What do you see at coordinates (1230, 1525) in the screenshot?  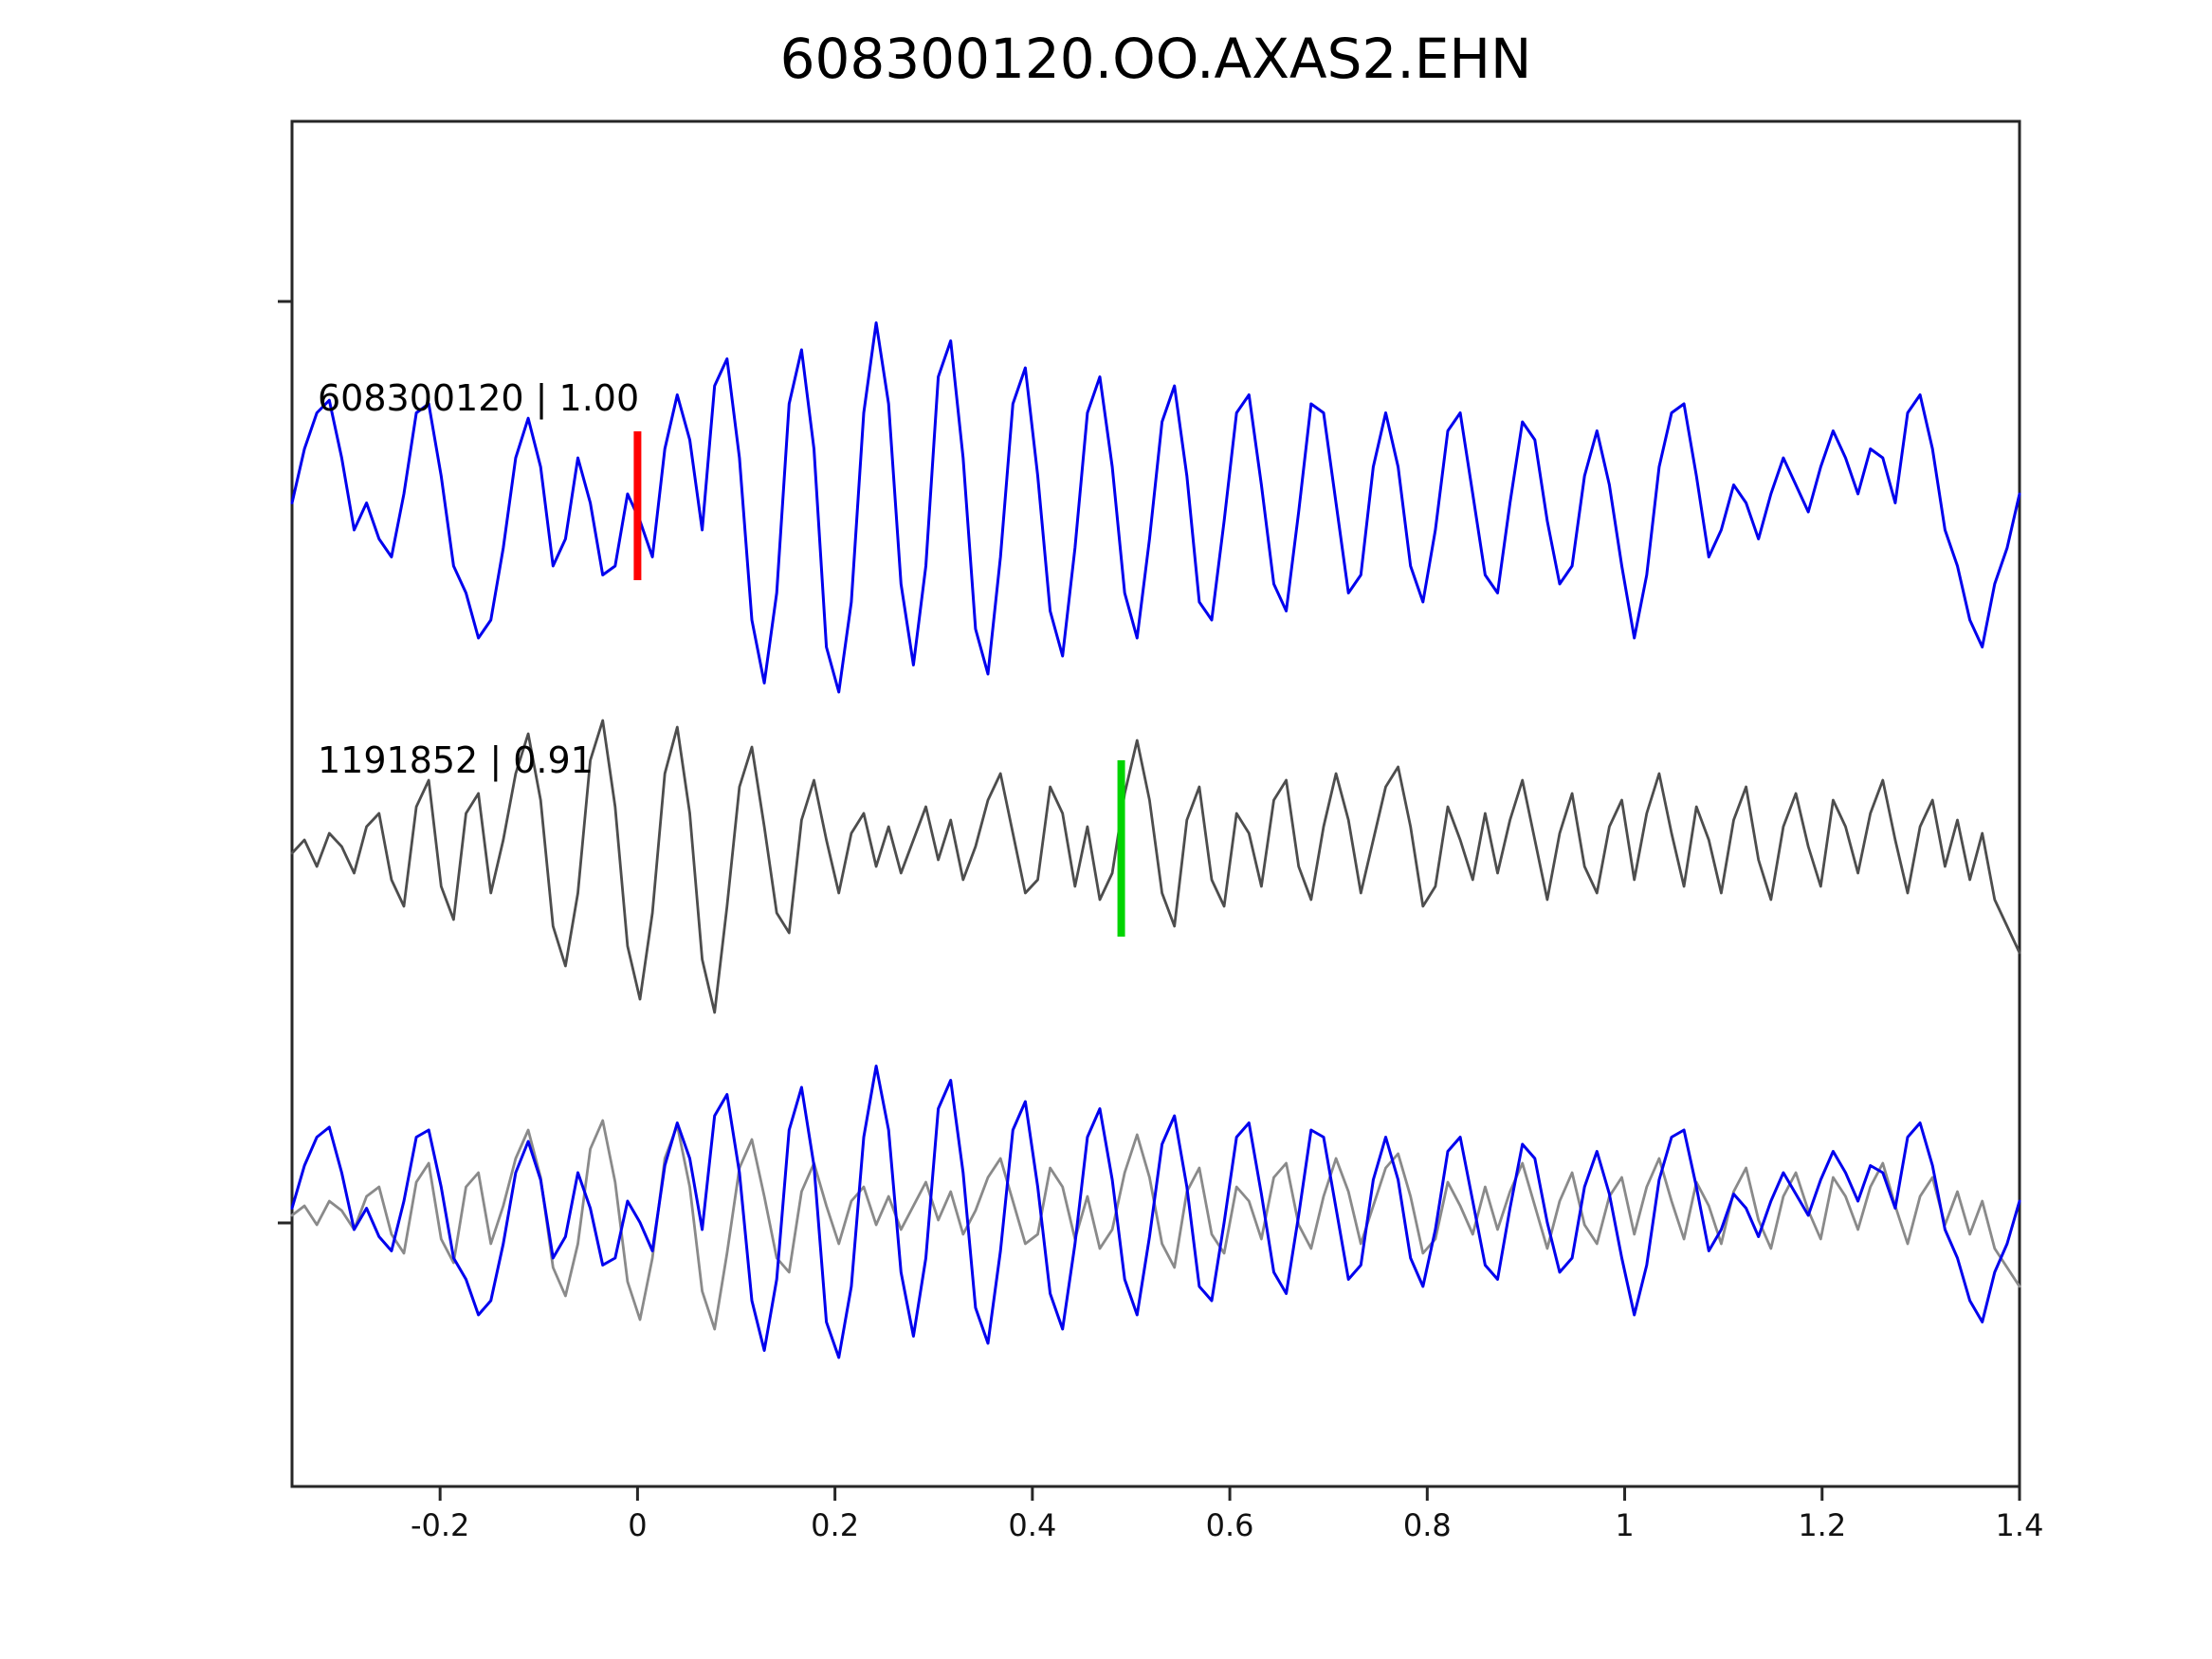 I see `x-tick-label: 0.6` at bounding box center [1230, 1525].